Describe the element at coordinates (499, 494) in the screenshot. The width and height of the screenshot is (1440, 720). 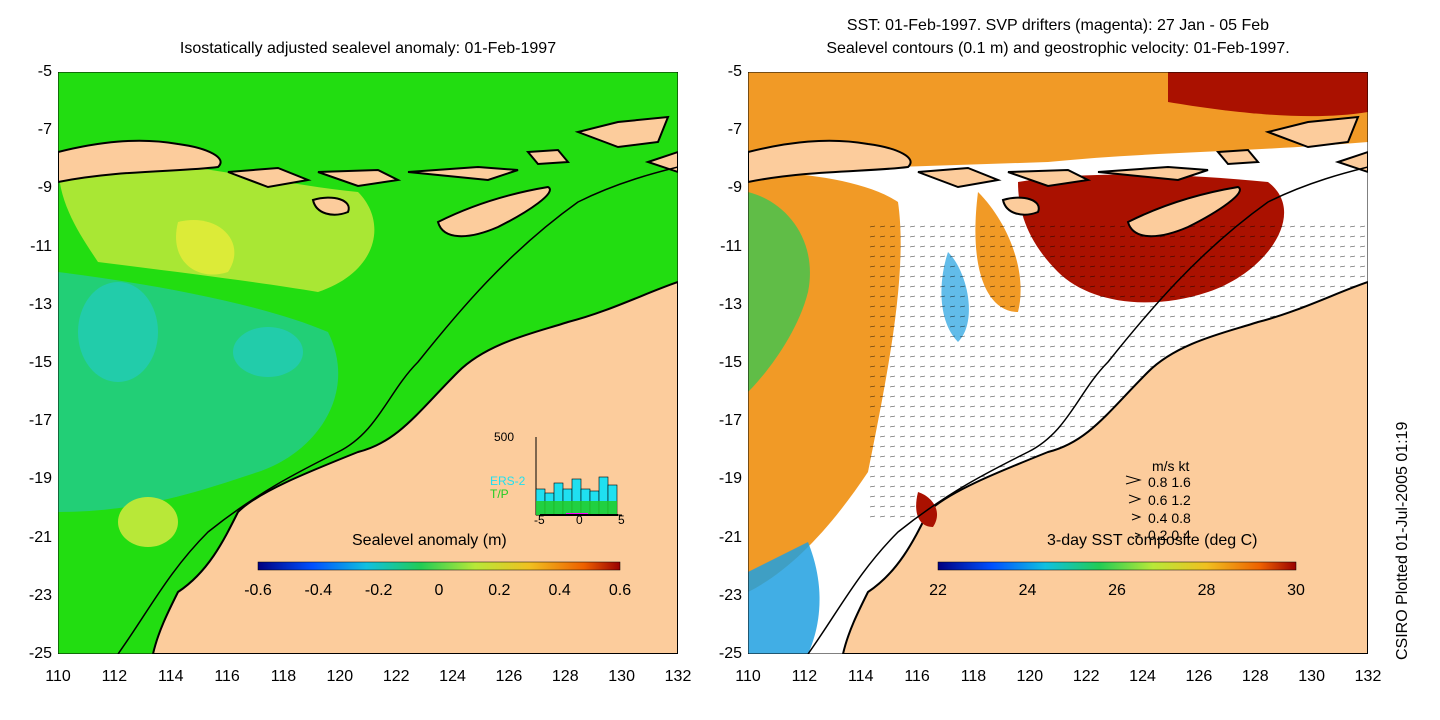
I see `inset-legend-tp: T/P` at that location.